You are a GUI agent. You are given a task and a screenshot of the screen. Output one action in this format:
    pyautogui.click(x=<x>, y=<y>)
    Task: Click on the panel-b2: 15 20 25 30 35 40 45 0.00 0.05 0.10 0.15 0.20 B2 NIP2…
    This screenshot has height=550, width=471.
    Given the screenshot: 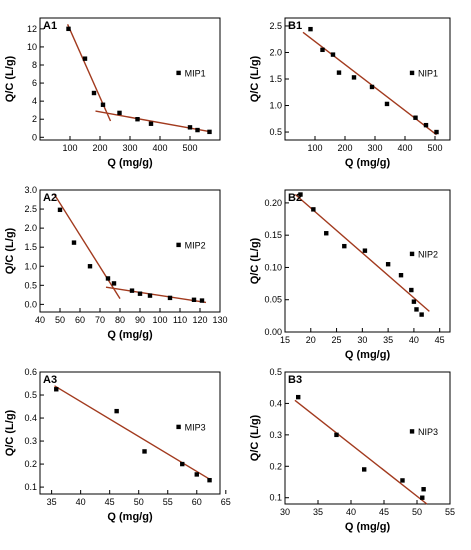 What is the action you would take?
    pyautogui.click(x=350, y=275)
    